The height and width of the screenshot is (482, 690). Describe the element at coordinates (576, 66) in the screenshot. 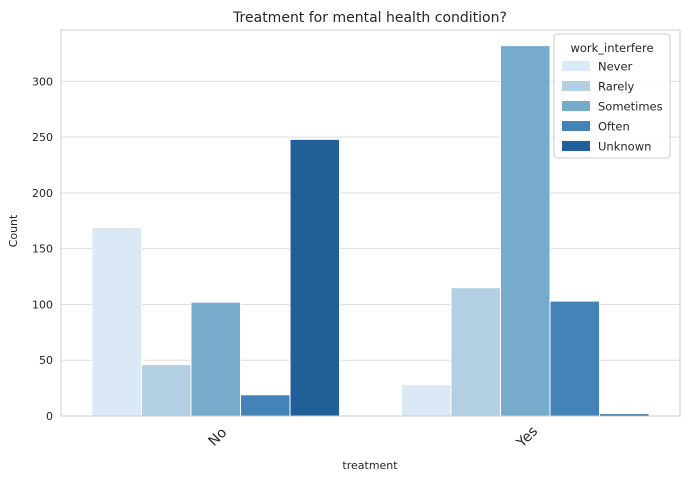

I see `legend-swatch-never` at that location.